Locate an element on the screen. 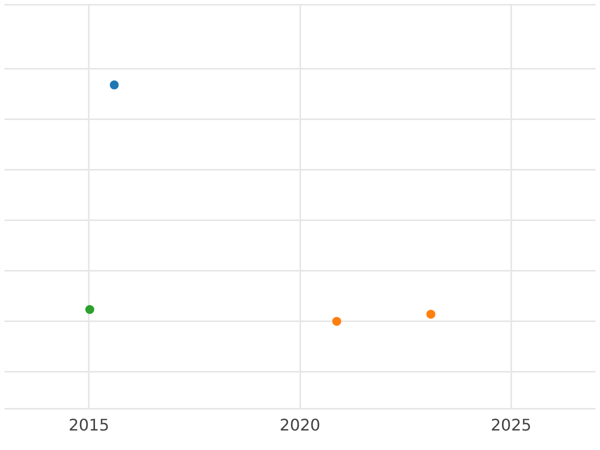  x-tick-label: 2020 is located at coordinates (300, 425).